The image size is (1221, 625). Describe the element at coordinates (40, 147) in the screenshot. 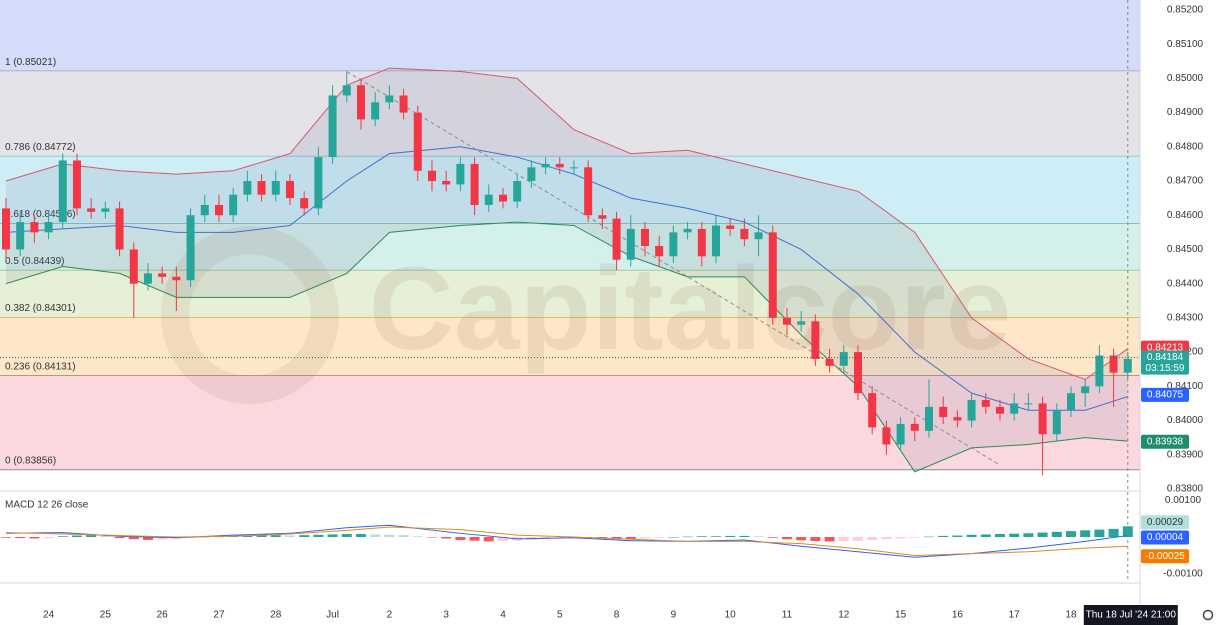

I see `fib-label: 0.786 (0.84772)` at that location.